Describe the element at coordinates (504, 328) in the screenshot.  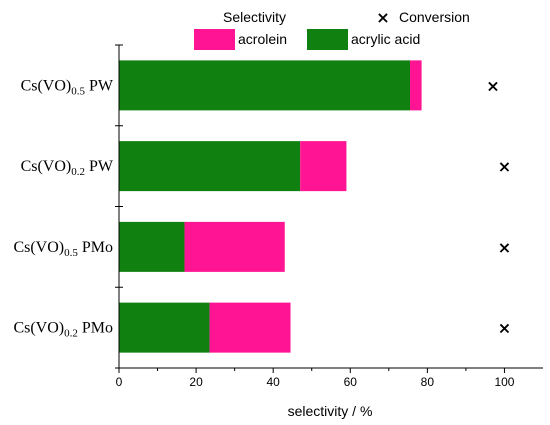
I see `conversion-marker-4: ×` at that location.